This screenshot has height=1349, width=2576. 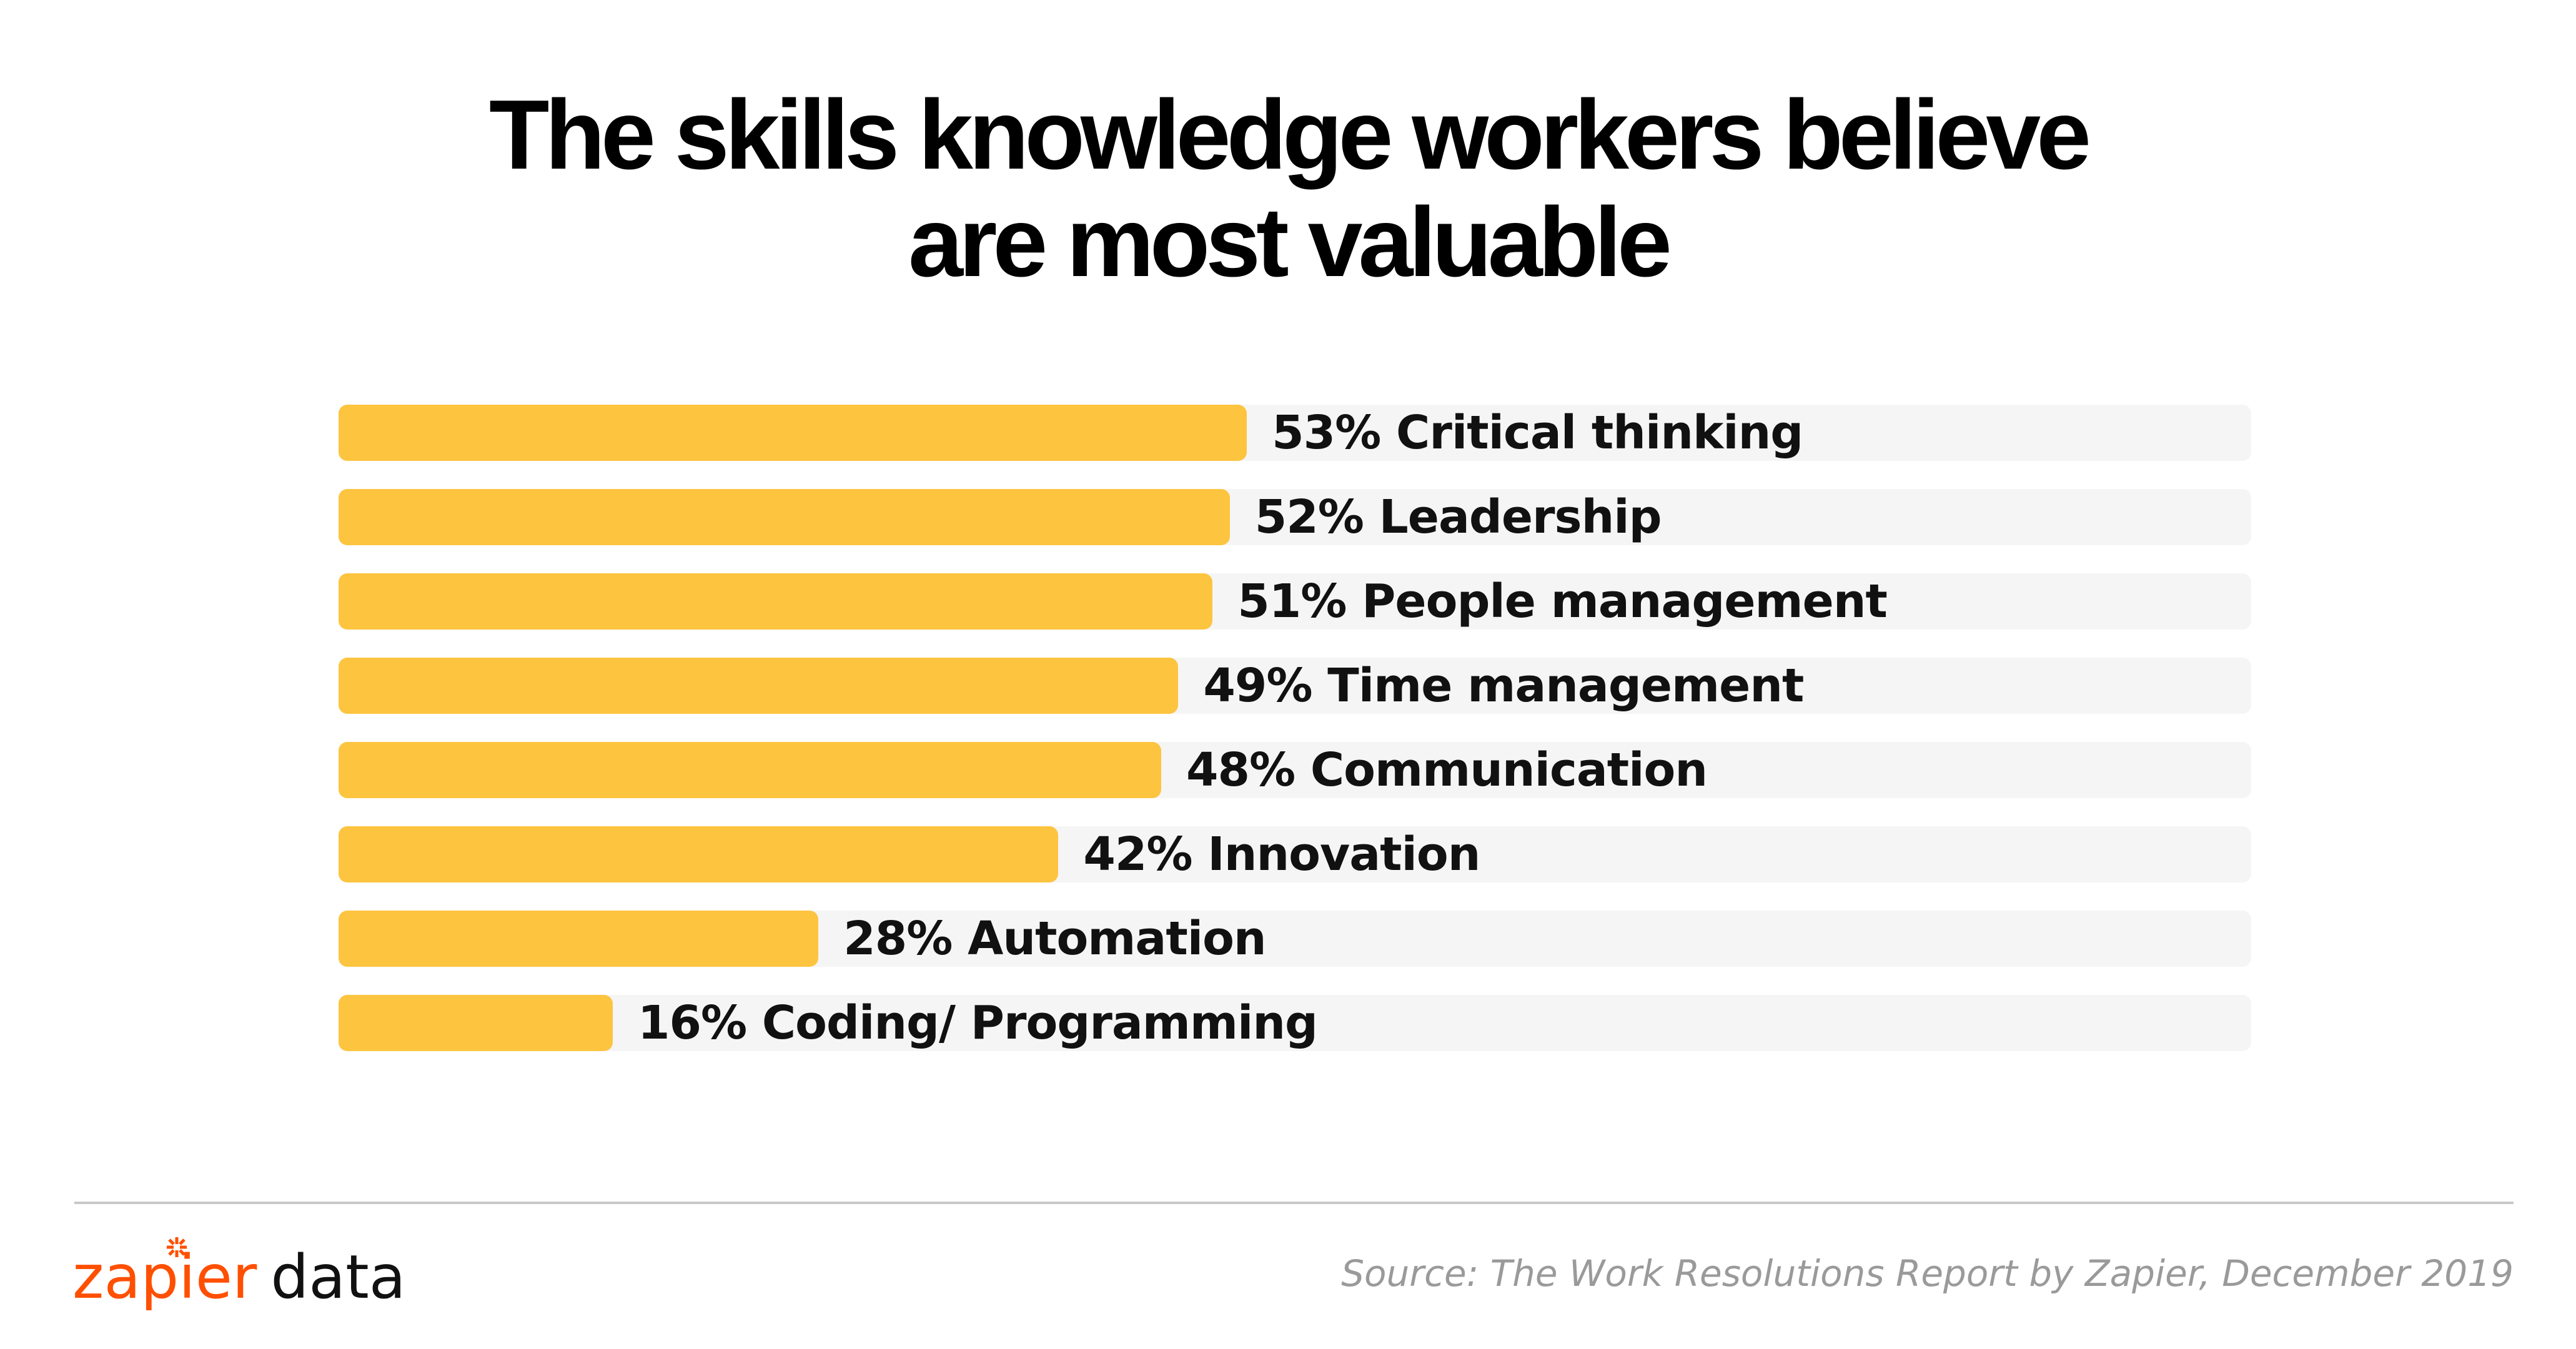 I want to click on chart-title-line-1: The skills knowledge workers believe, so click(x=1289, y=135).